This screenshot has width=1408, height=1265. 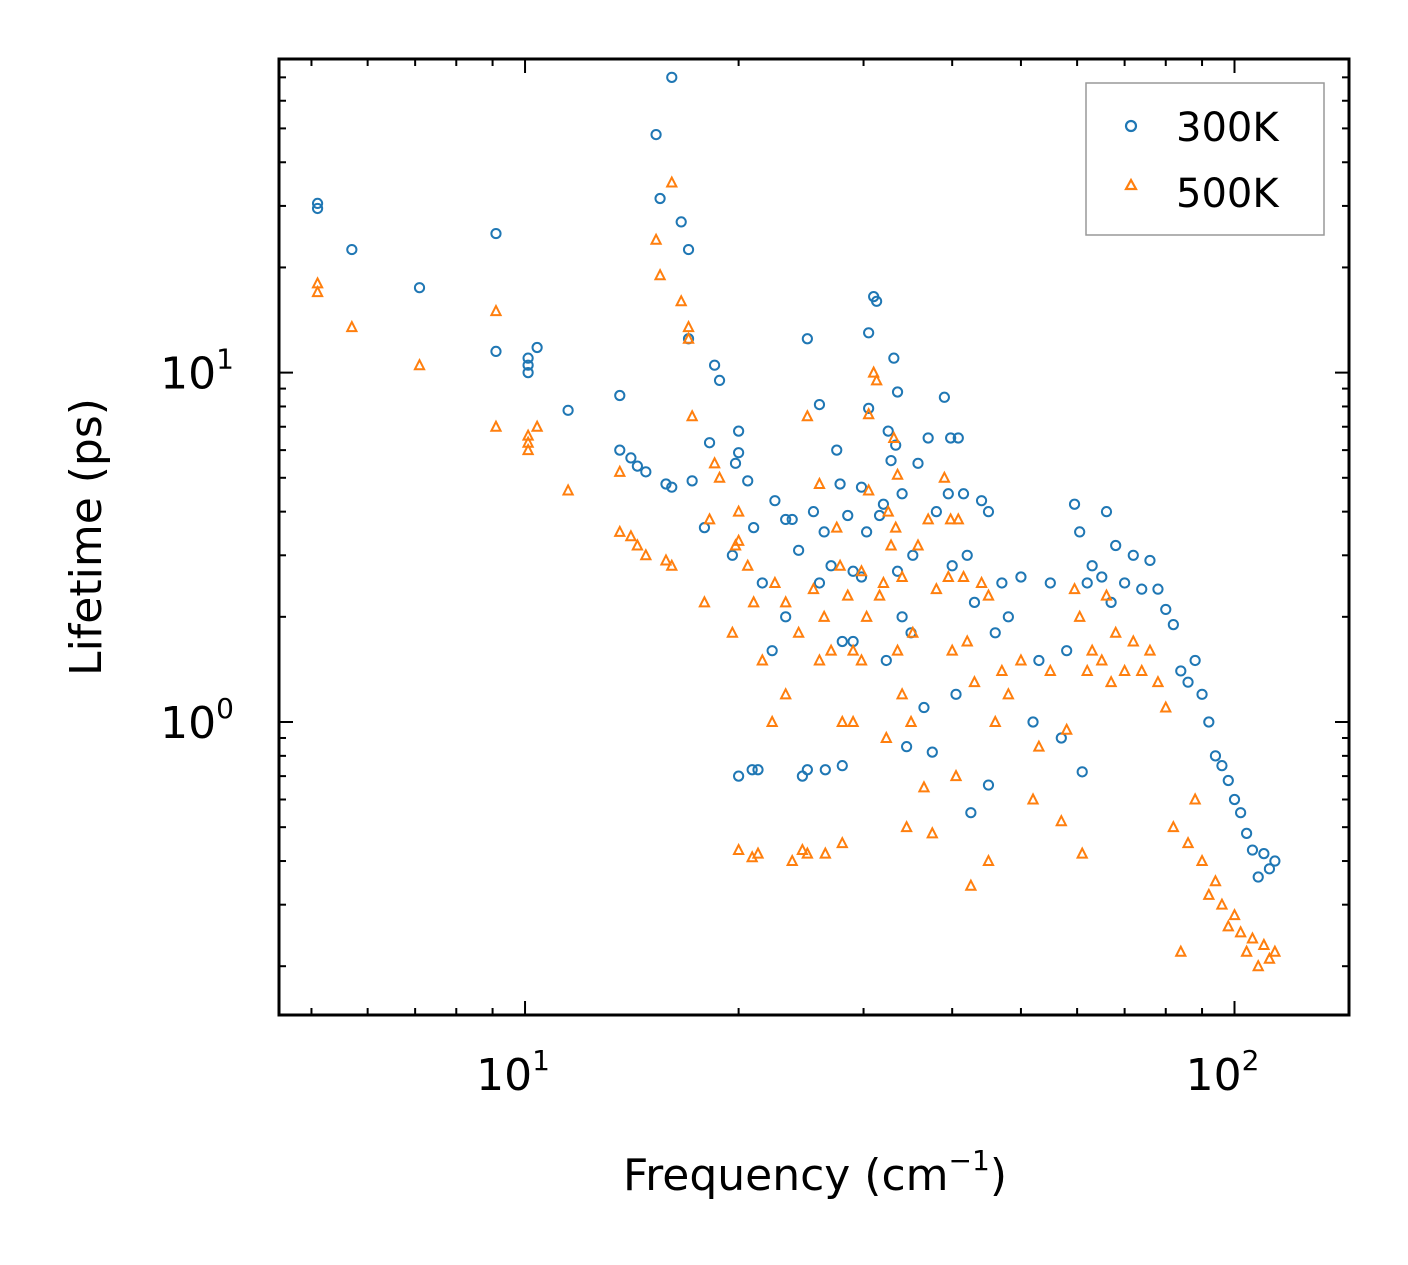 I want to click on x-tick-label: 10¹, so click(x=513, y=1072).